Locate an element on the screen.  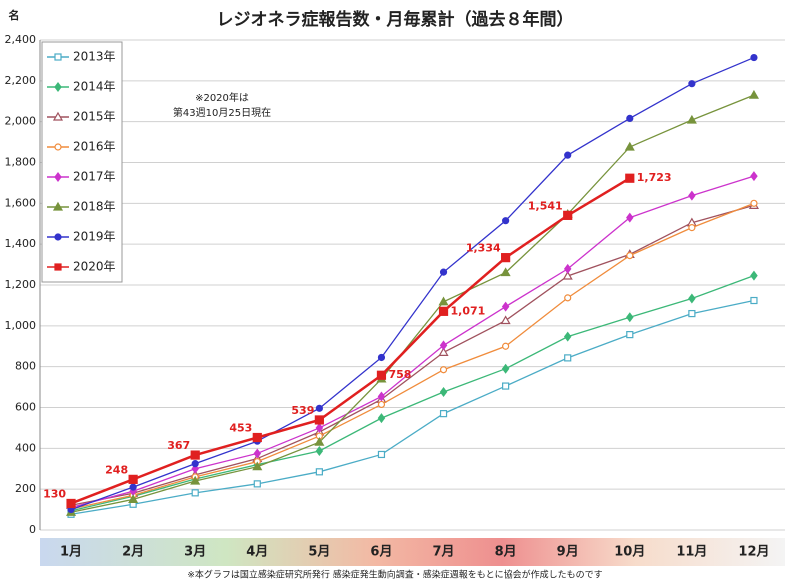
legend-label: 2019年 is located at coordinates (94, 237).